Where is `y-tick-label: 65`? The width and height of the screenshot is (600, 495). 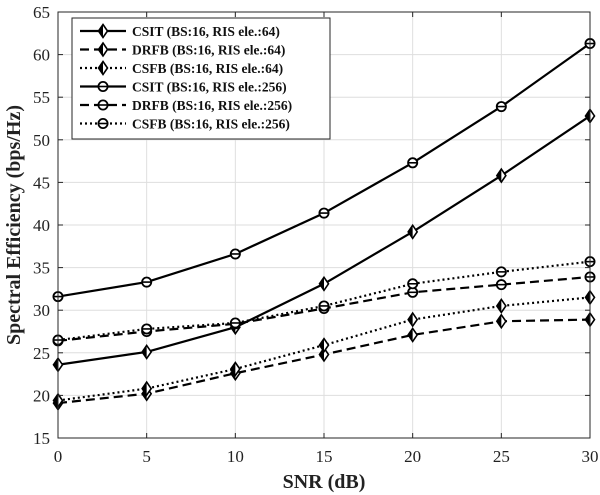 y-tick-label: 65 is located at coordinates (41, 12).